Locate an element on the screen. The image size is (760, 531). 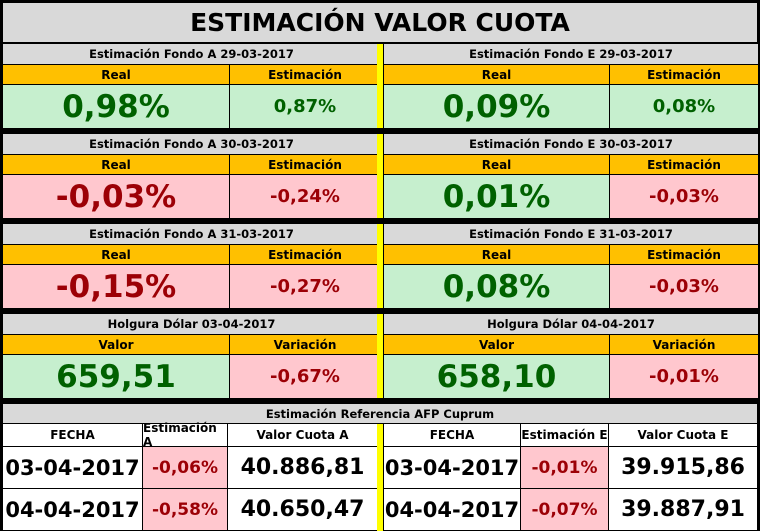
block-value-primary: 659,51 is located at coordinates (116, 376).